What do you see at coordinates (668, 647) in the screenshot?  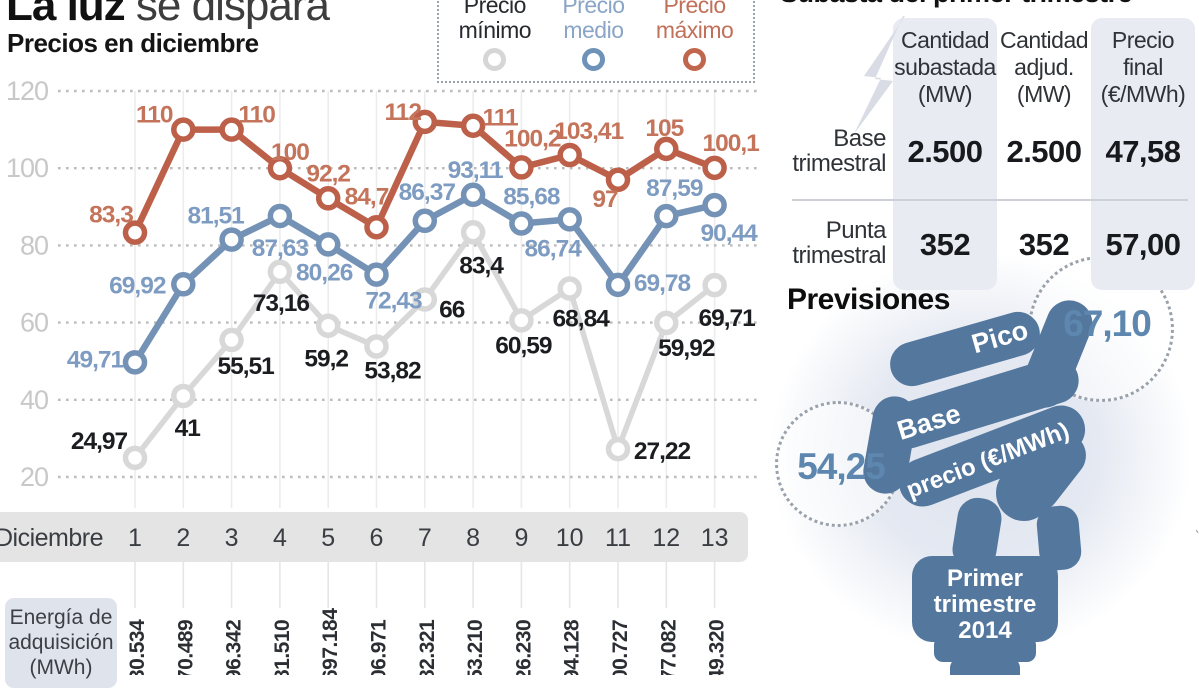 I see `energy-value-rotated: 77.082` at bounding box center [668, 647].